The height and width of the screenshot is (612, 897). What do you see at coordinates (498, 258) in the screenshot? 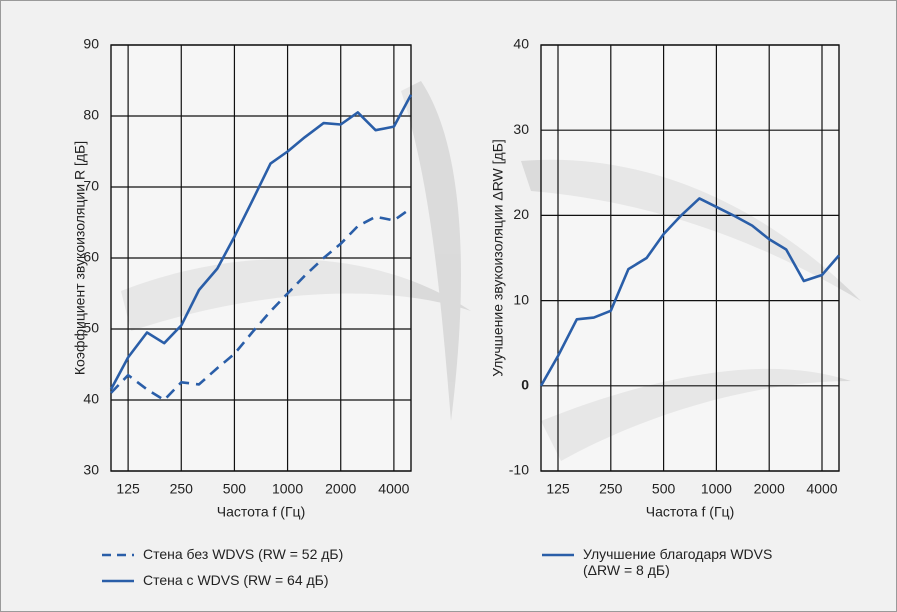
I see `y-axis-label: Улучшение звукоизоляции ΔRW [дБ]` at bounding box center [498, 258].